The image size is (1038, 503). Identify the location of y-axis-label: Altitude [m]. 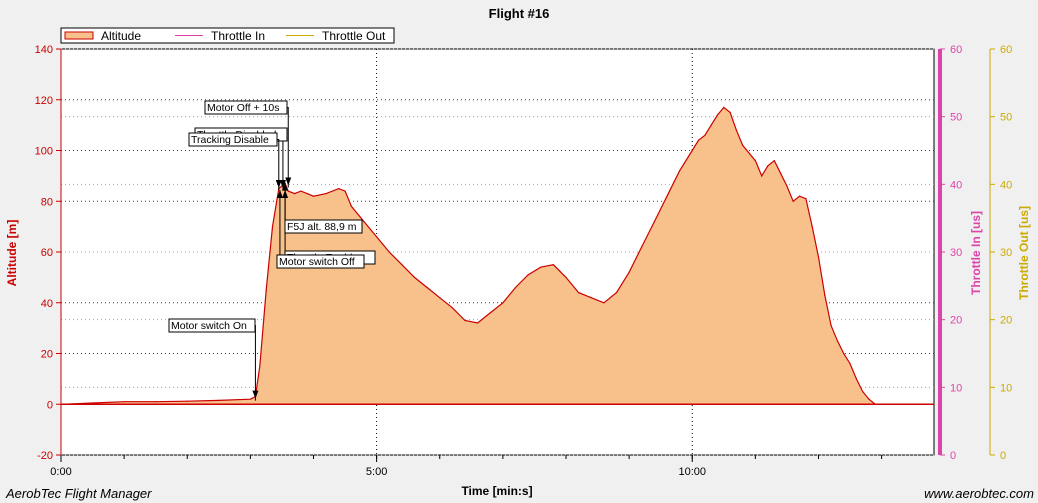
(12, 253).